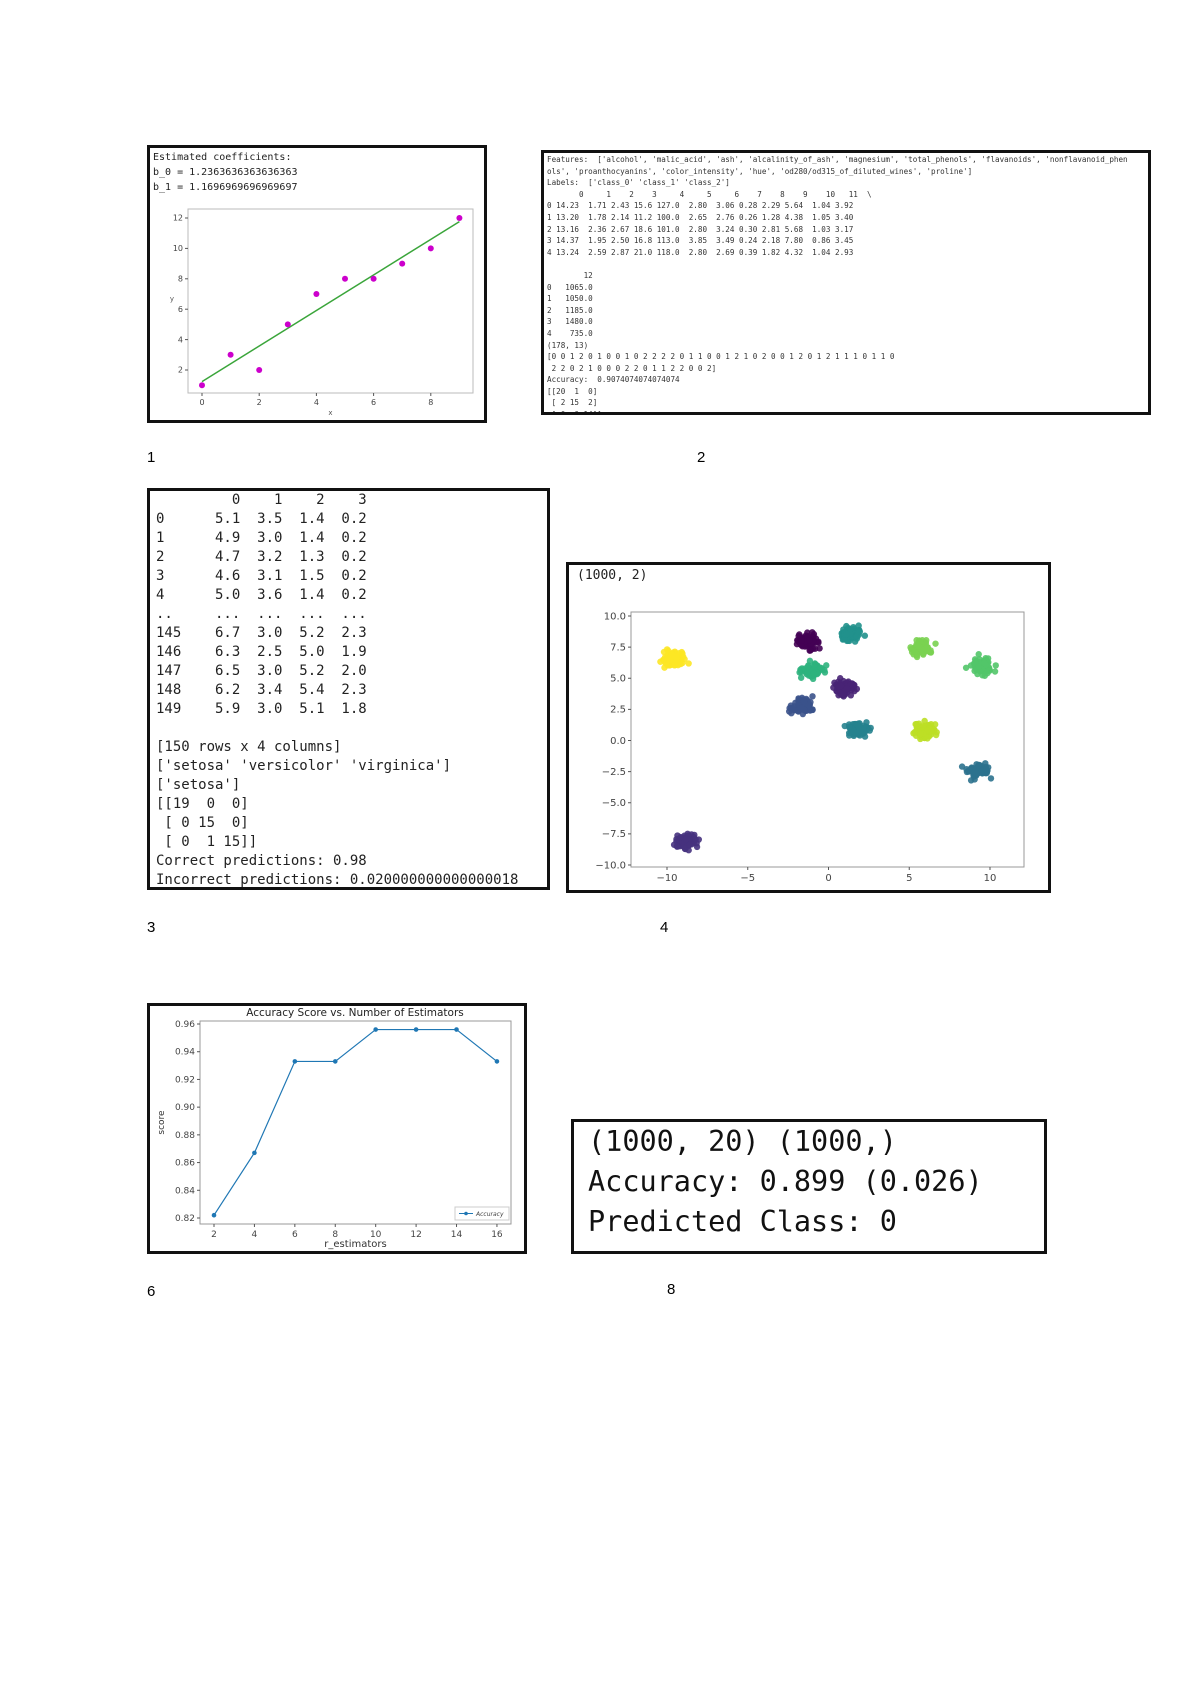 This screenshot has width=1200, height=1696. Describe the element at coordinates (610, 865) in the screenshot. I see `y-tick-label: −10.0` at that location.